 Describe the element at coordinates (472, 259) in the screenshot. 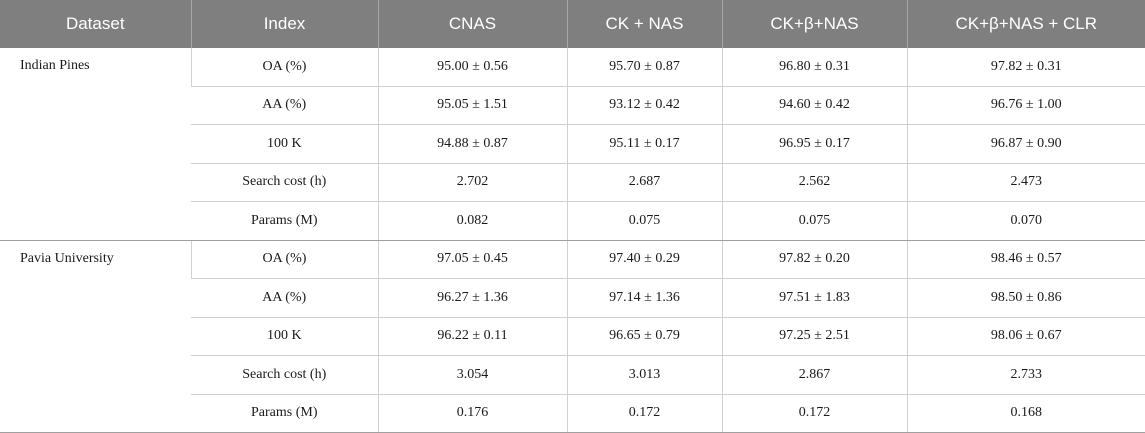

I see `value-cell: 97.05 ± 0.45` at that location.